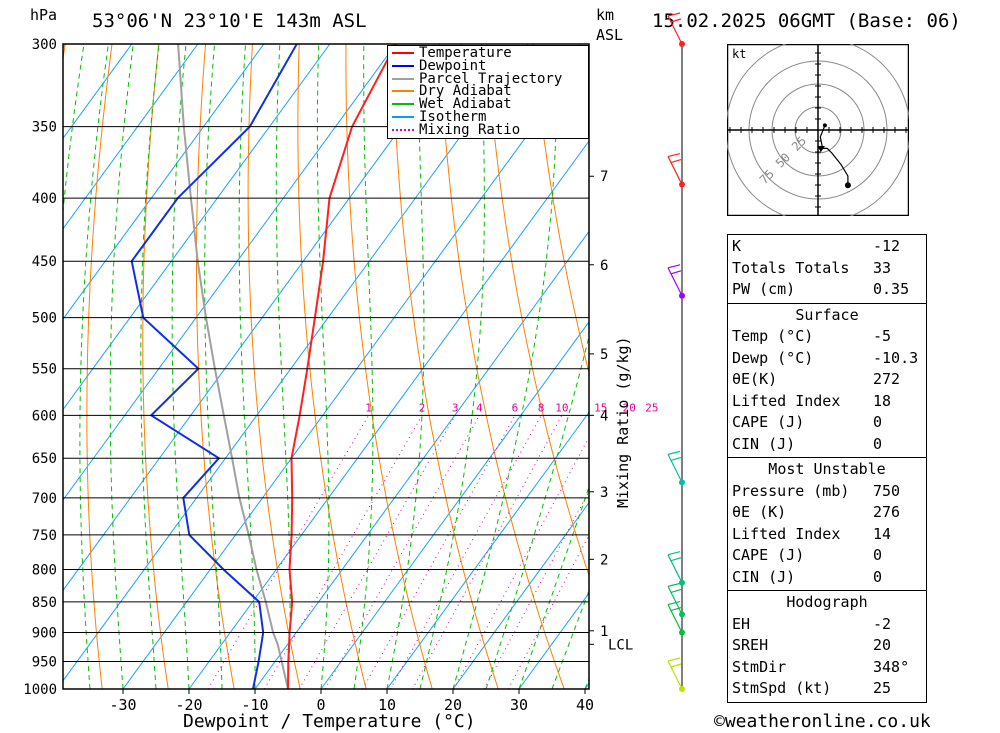 The image size is (1000, 733). Describe the element at coordinates (623, 422) in the screenshot. I see `mixing-ratio-axis-title: Mixing Ratio (g/kg)` at that location.